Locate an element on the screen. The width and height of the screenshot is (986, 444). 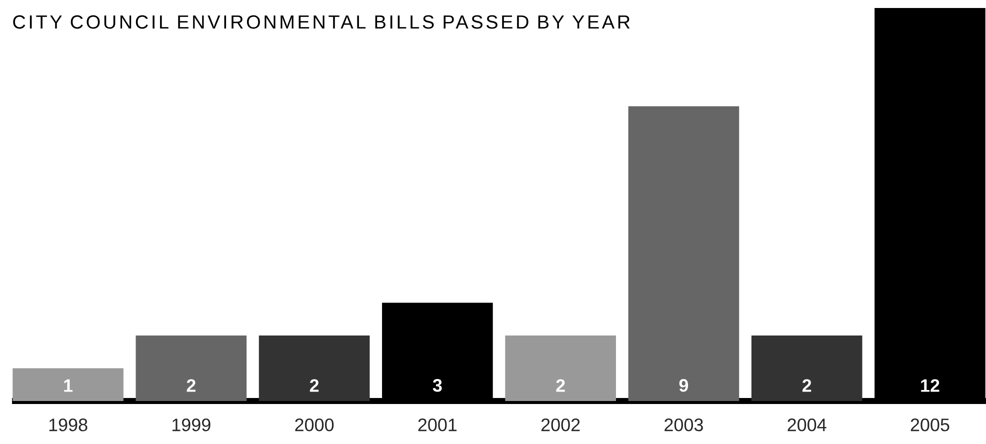
x-tick-label: 2003 is located at coordinates (683, 425).